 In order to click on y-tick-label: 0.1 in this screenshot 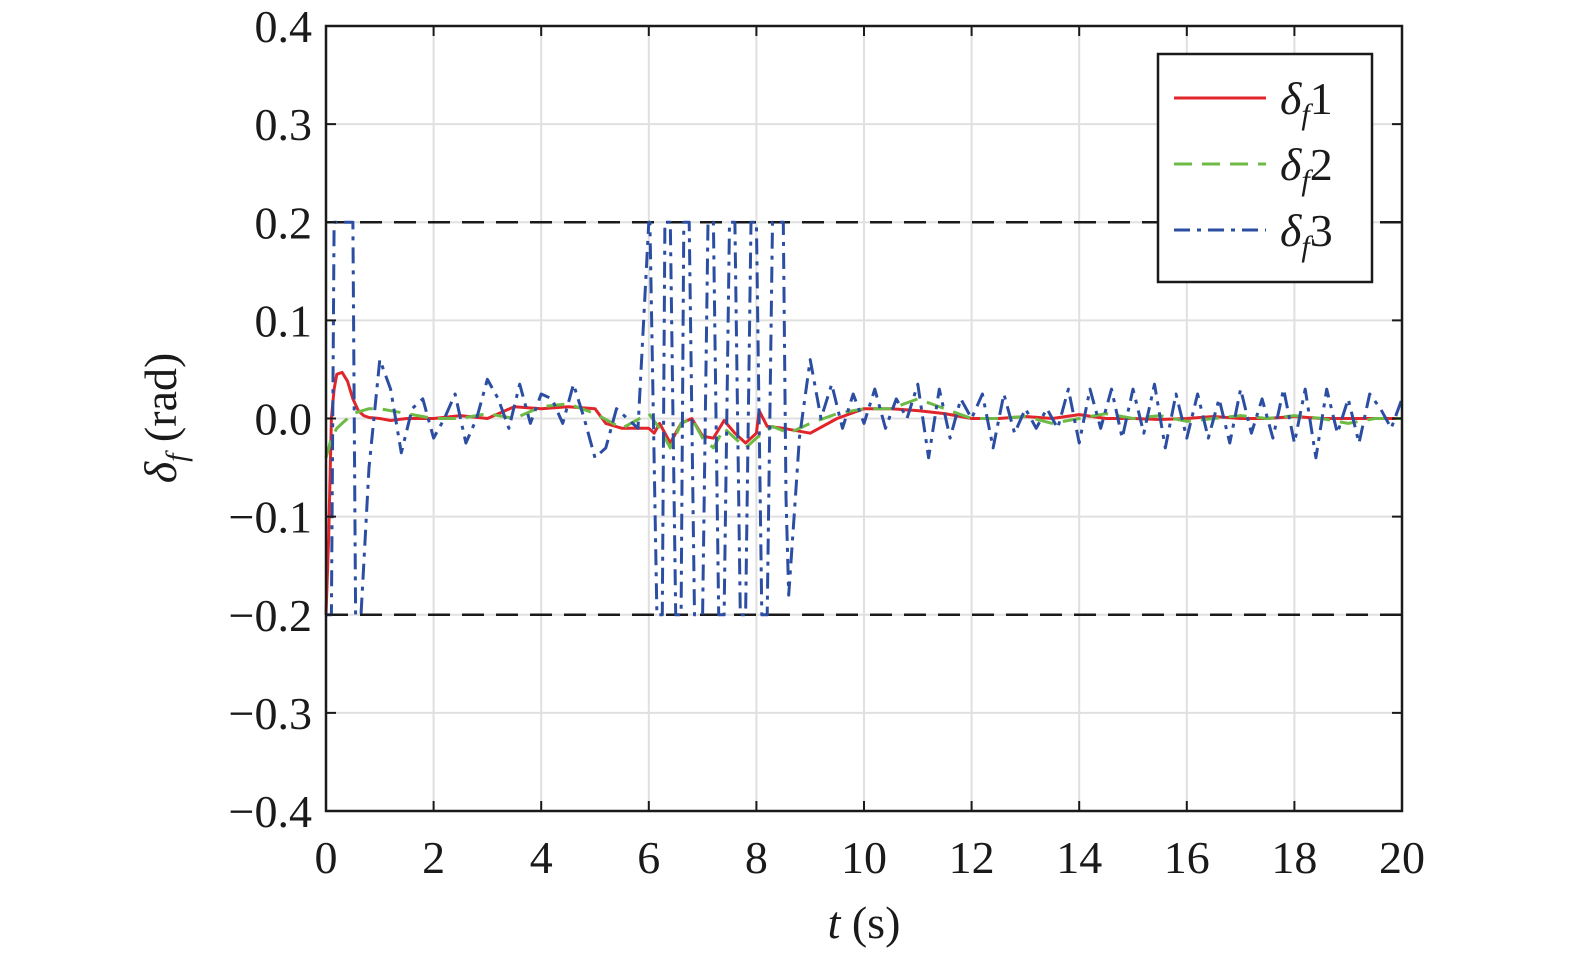, I will do `click(284, 320)`.